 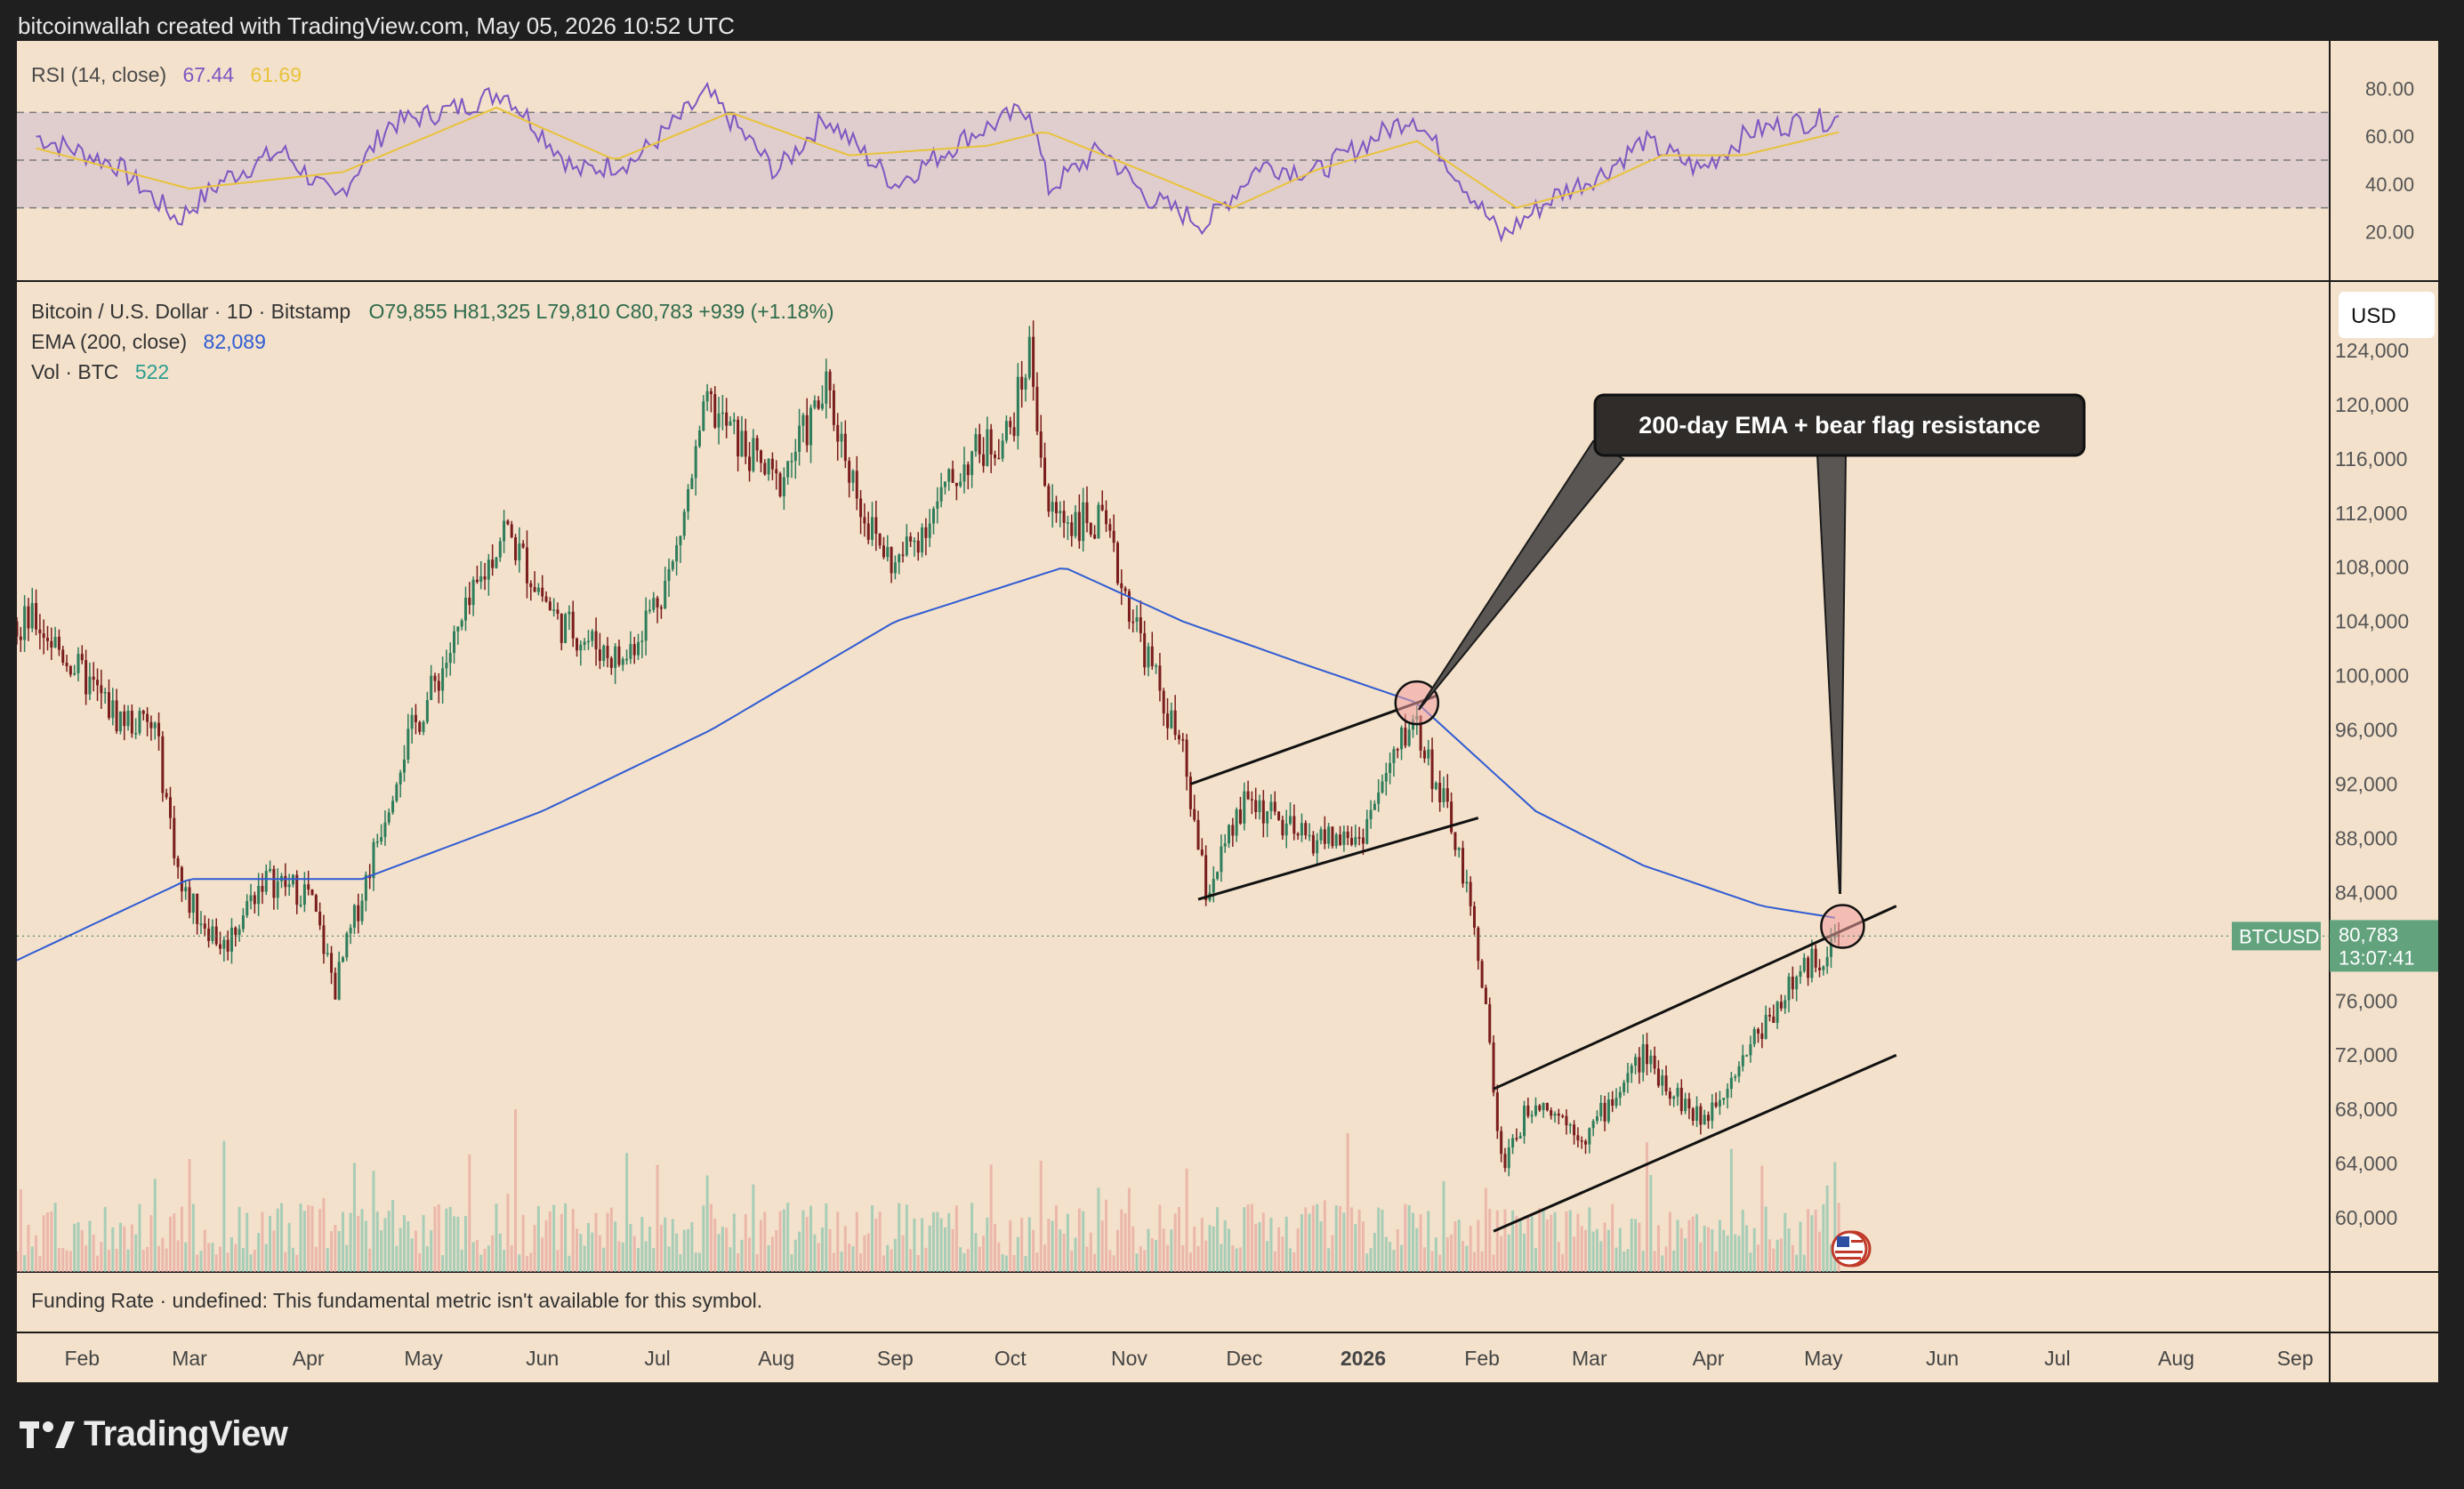 I want to click on rsi-axis: 80.00 60.00 40.00 20.00, so click(x=2389, y=161).